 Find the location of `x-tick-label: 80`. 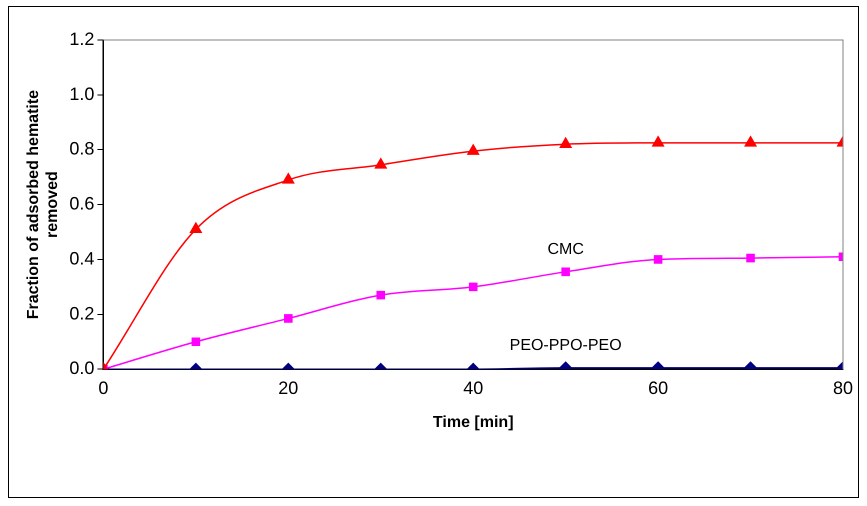

x-tick-label: 80 is located at coordinates (843, 388).